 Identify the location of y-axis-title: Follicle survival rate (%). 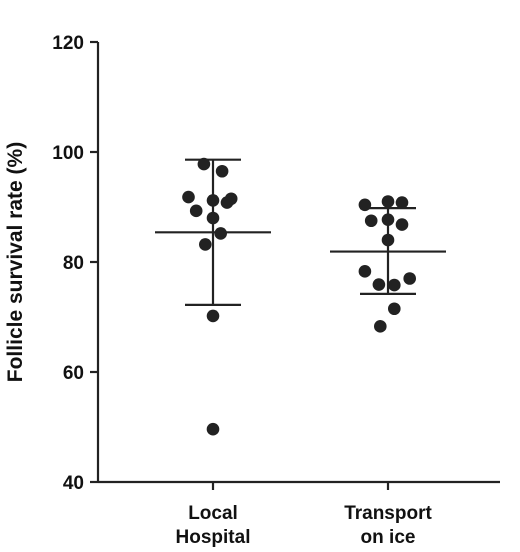
(15, 262).